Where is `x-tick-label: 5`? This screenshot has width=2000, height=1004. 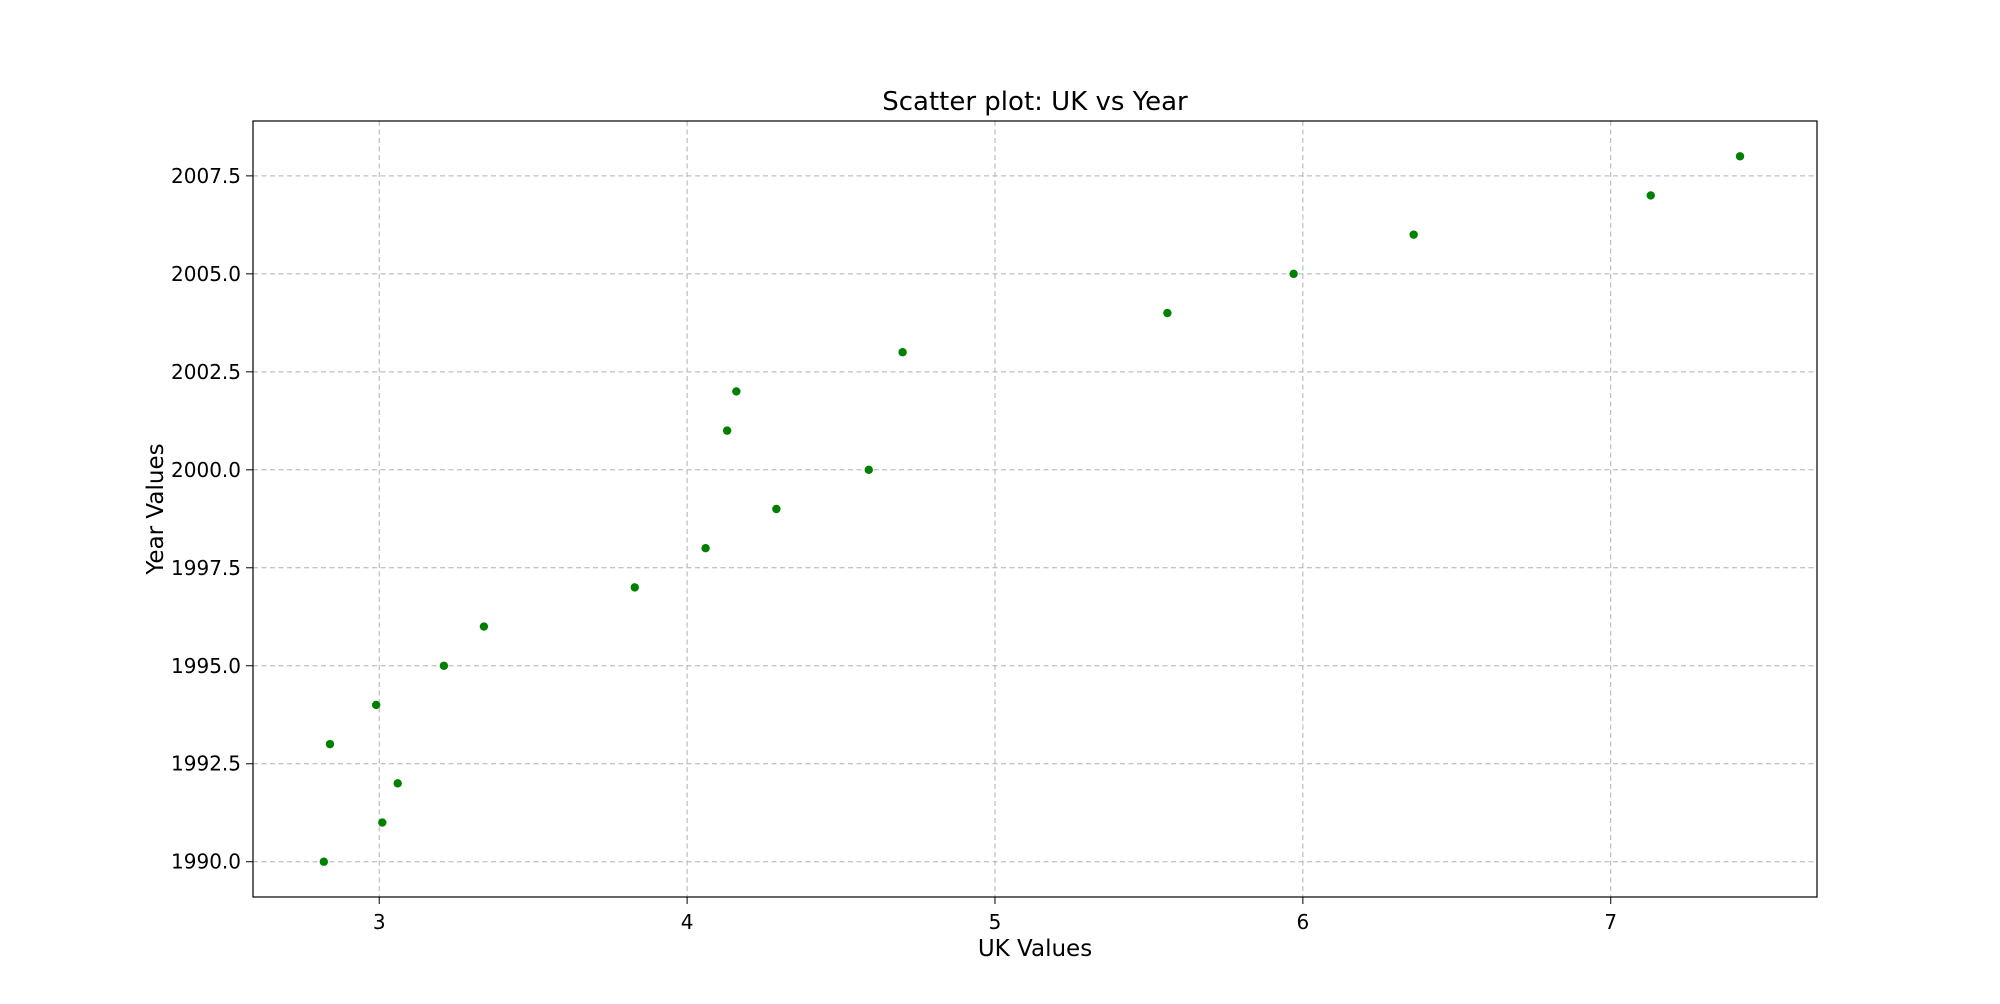
x-tick-label: 5 is located at coordinates (995, 922).